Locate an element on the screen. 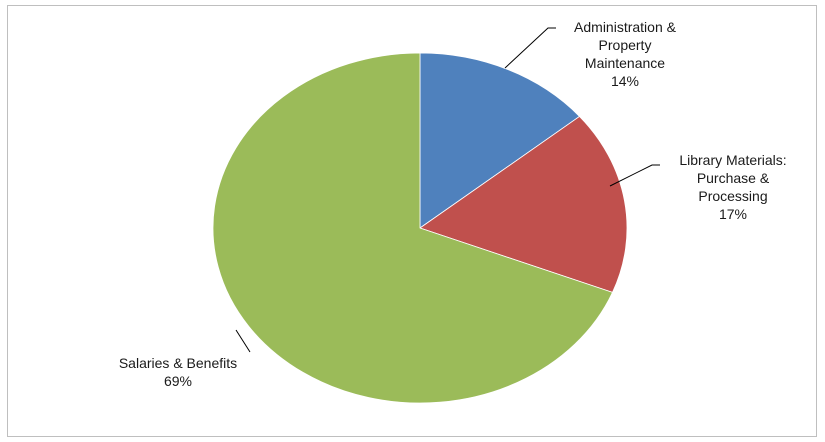  slice-category-label: Purchase & is located at coordinates (733, 178).